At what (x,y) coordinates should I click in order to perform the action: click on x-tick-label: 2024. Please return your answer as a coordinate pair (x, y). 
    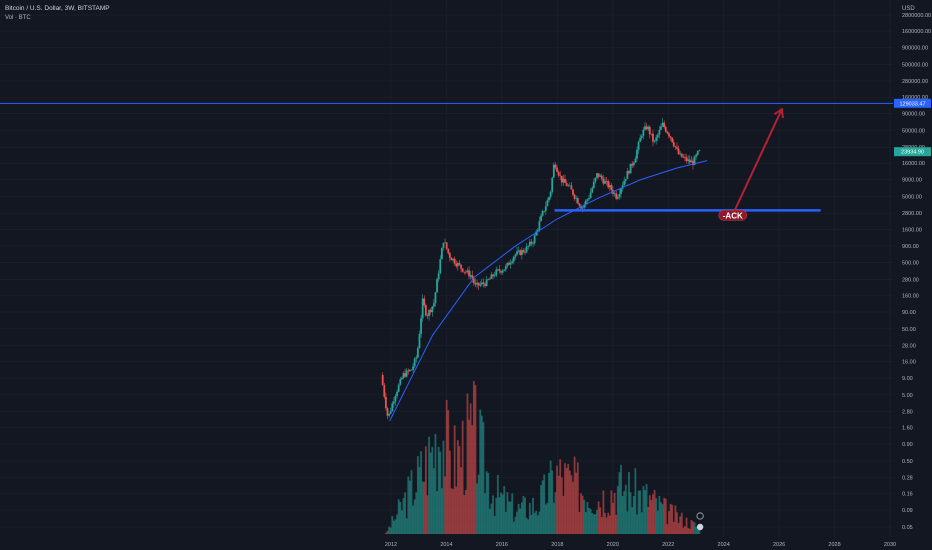
    Looking at the image, I should click on (724, 545).